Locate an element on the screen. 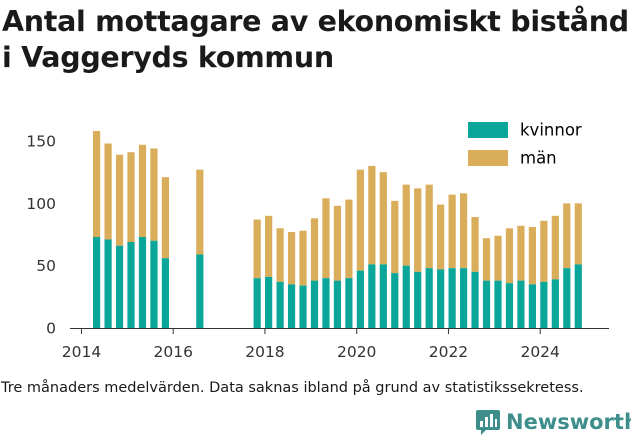 The width and height of the screenshot is (631, 439). legend: kvinnor män is located at coordinates (525, 144).